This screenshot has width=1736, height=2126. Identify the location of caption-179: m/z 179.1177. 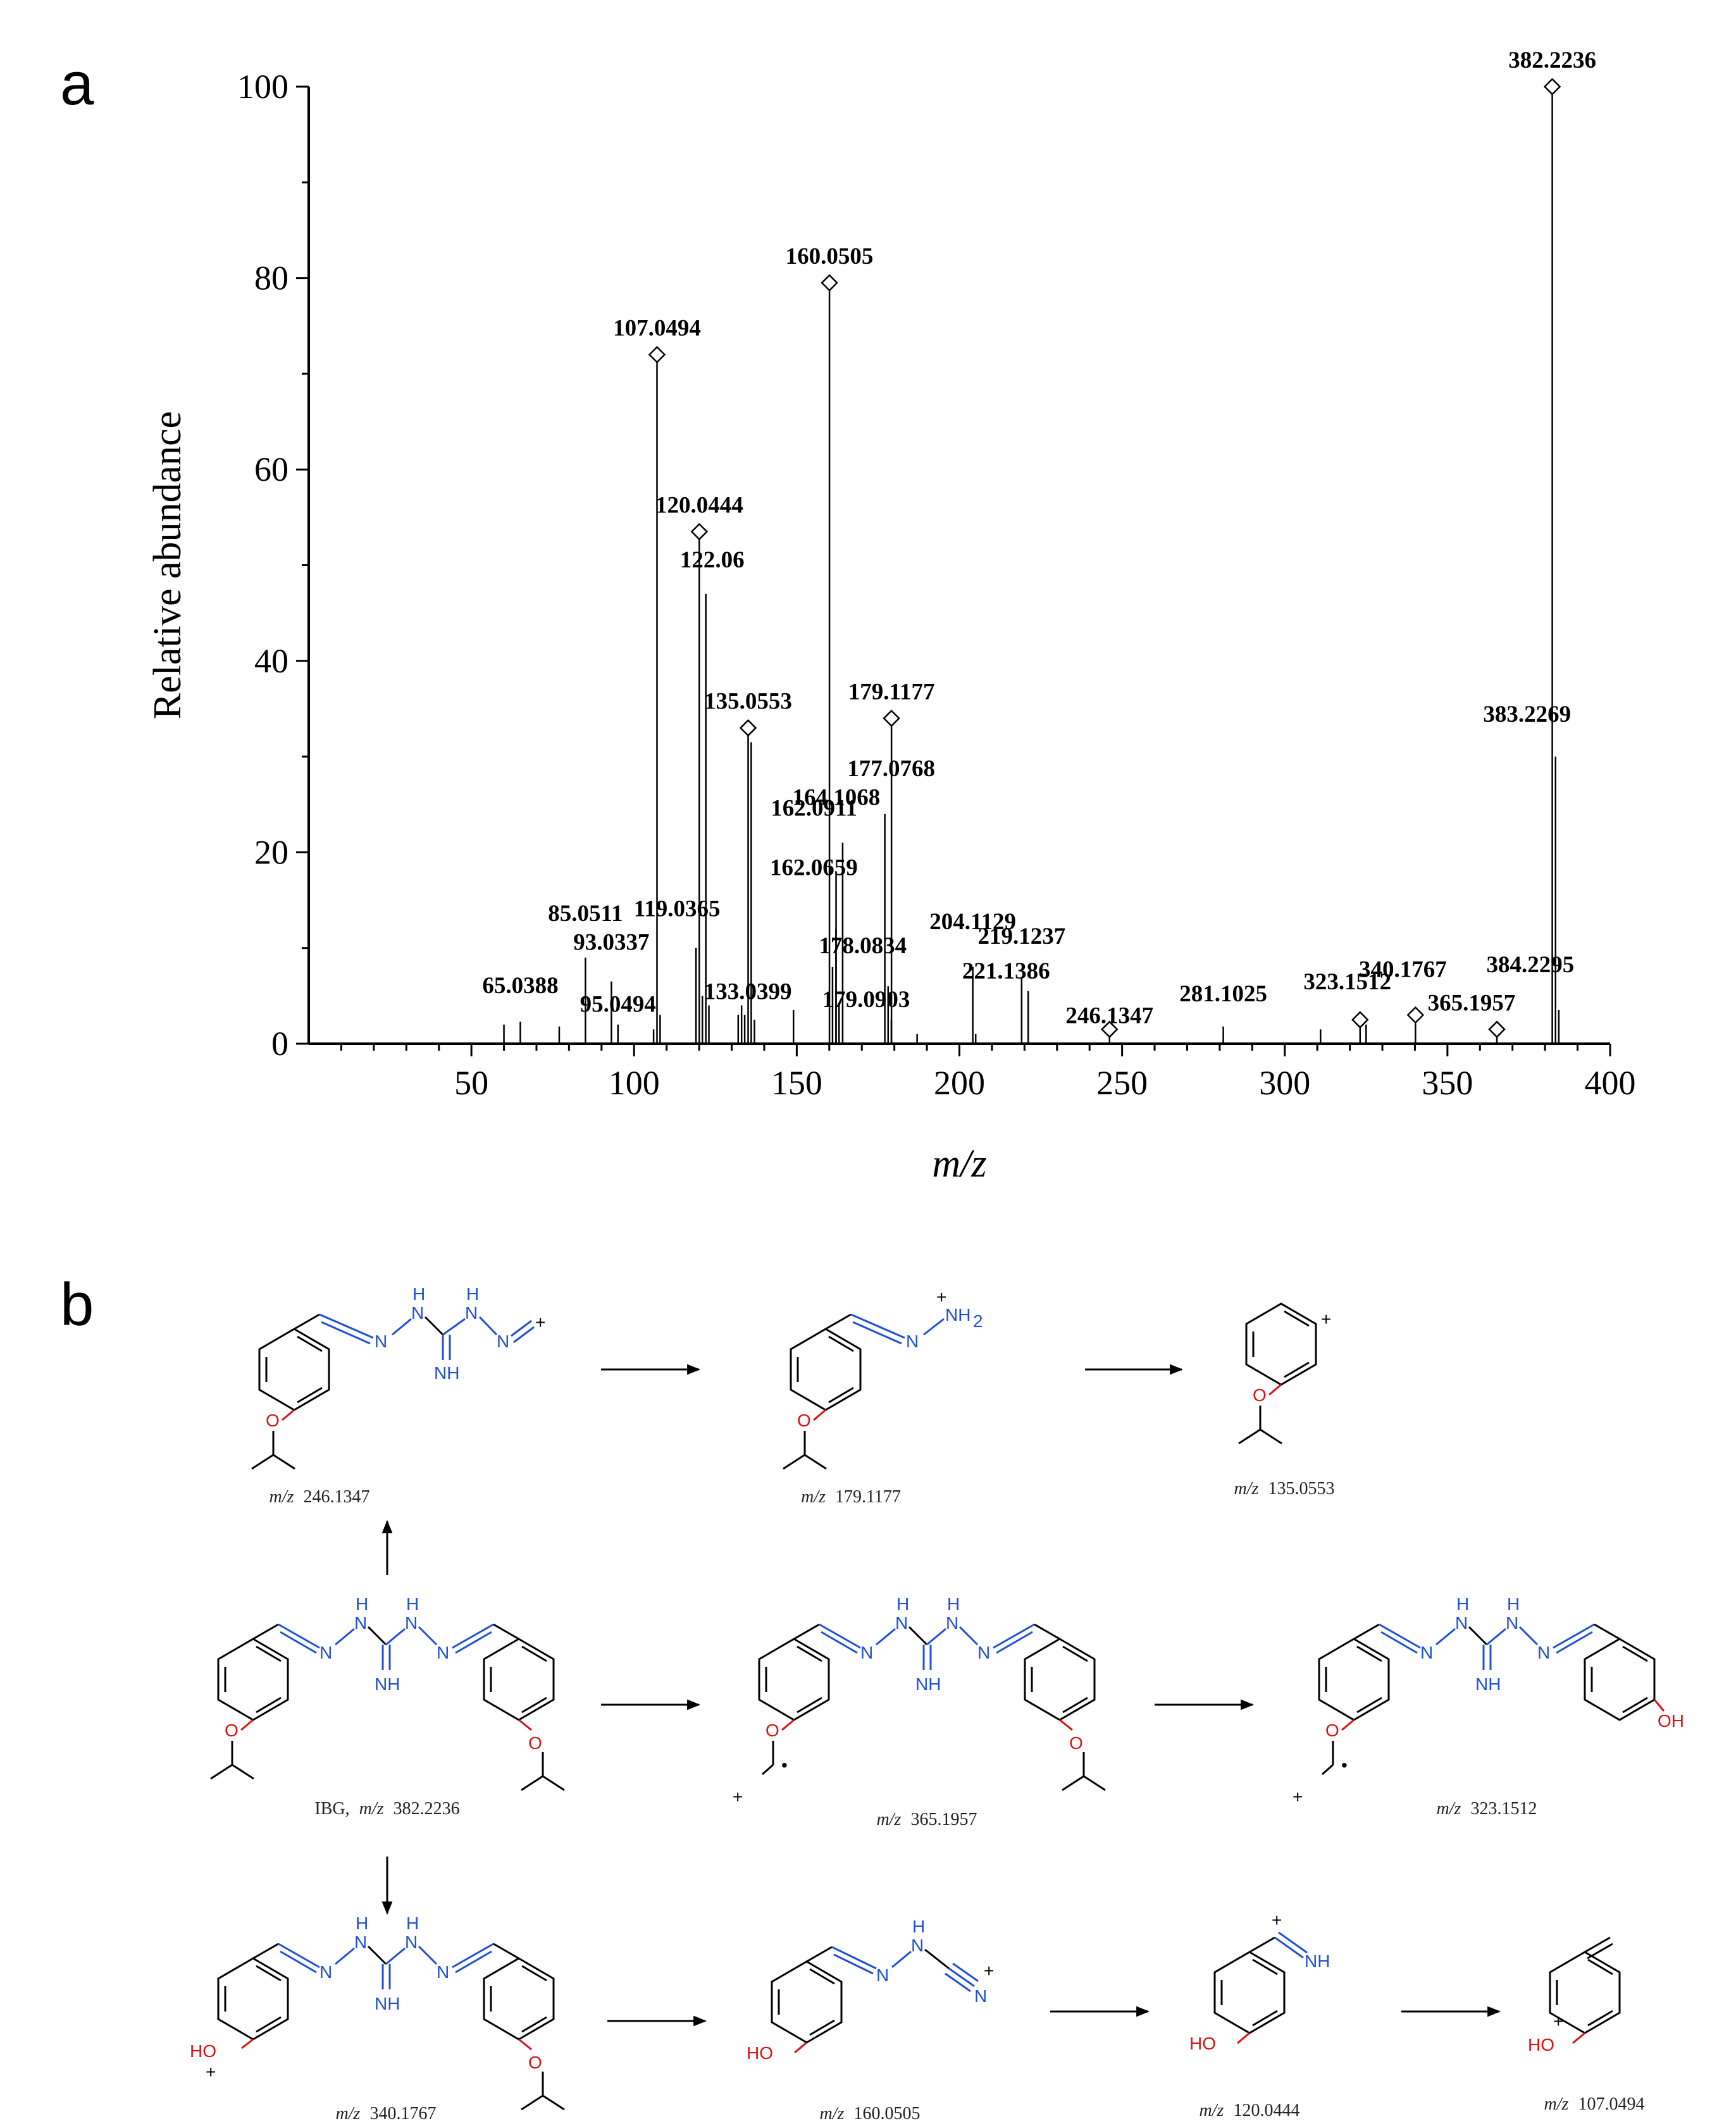
(851, 1497).